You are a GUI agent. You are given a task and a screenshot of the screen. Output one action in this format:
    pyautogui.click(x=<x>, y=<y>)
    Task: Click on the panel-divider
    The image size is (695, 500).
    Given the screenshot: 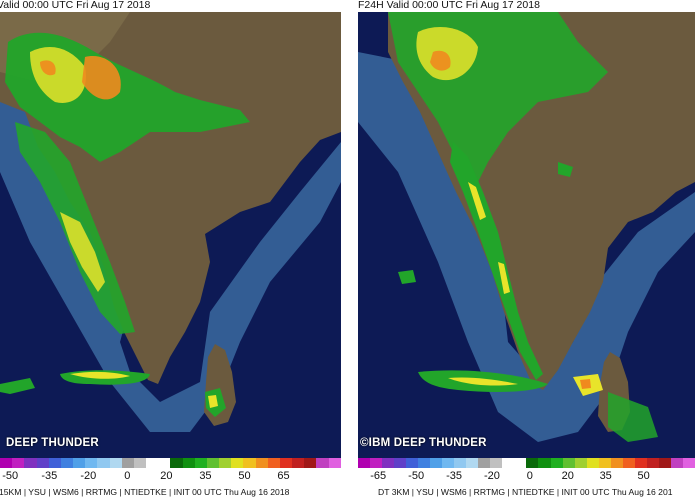 What is the action you would take?
    pyautogui.click(x=349, y=250)
    